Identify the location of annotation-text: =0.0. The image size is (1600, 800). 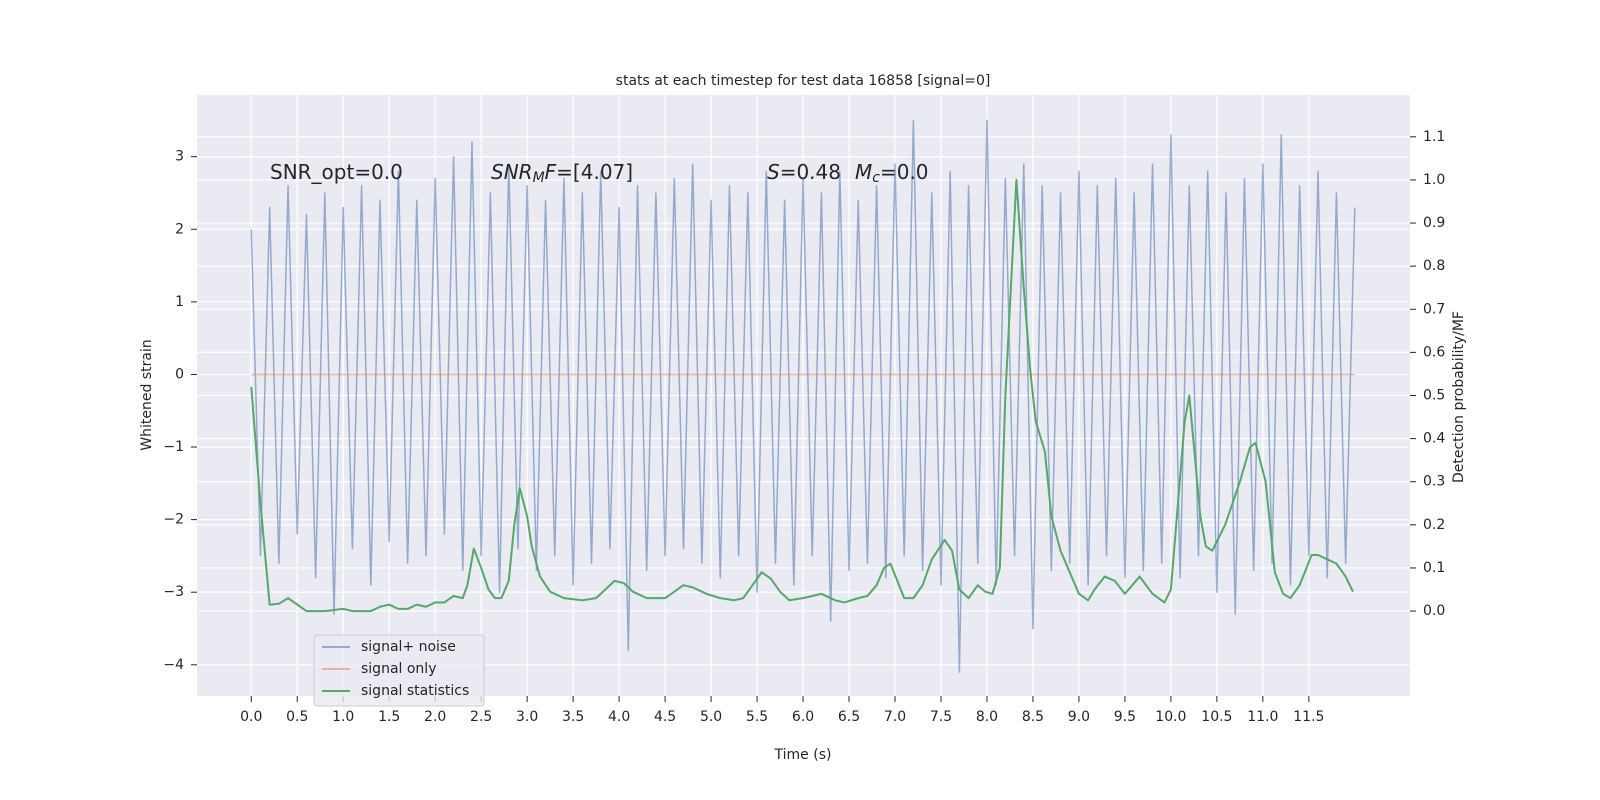
(904, 172).